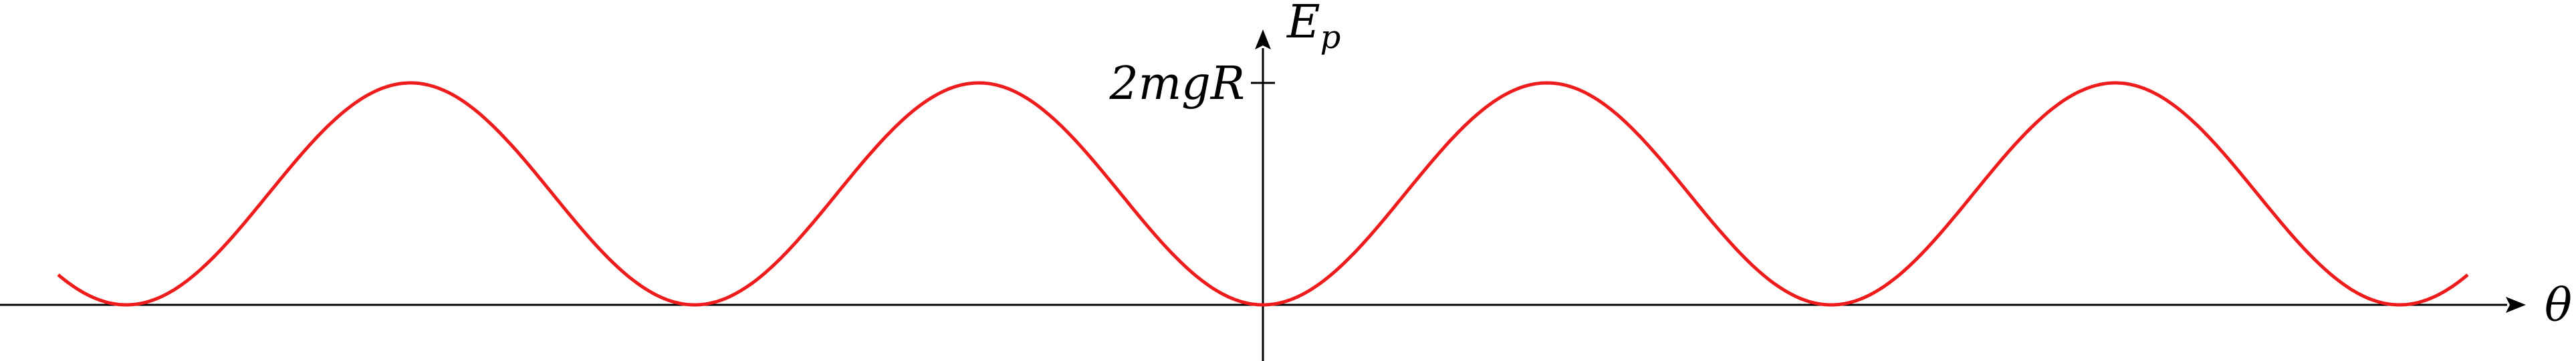 The height and width of the screenshot is (361, 2576). I want to click on y-axis-label-main: E, so click(1303, 24).